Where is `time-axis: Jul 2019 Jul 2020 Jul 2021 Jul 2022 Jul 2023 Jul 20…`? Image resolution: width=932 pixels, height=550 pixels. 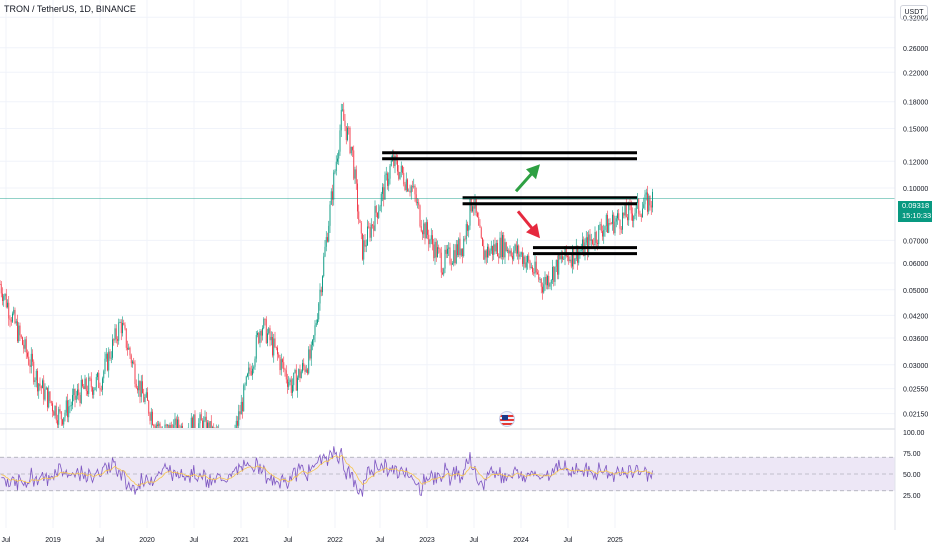
time-axis: Jul 2019 Jul 2020 Jul 2021 Jul 2022 Jul 2023 Jul 20… is located at coordinates (312, 540).